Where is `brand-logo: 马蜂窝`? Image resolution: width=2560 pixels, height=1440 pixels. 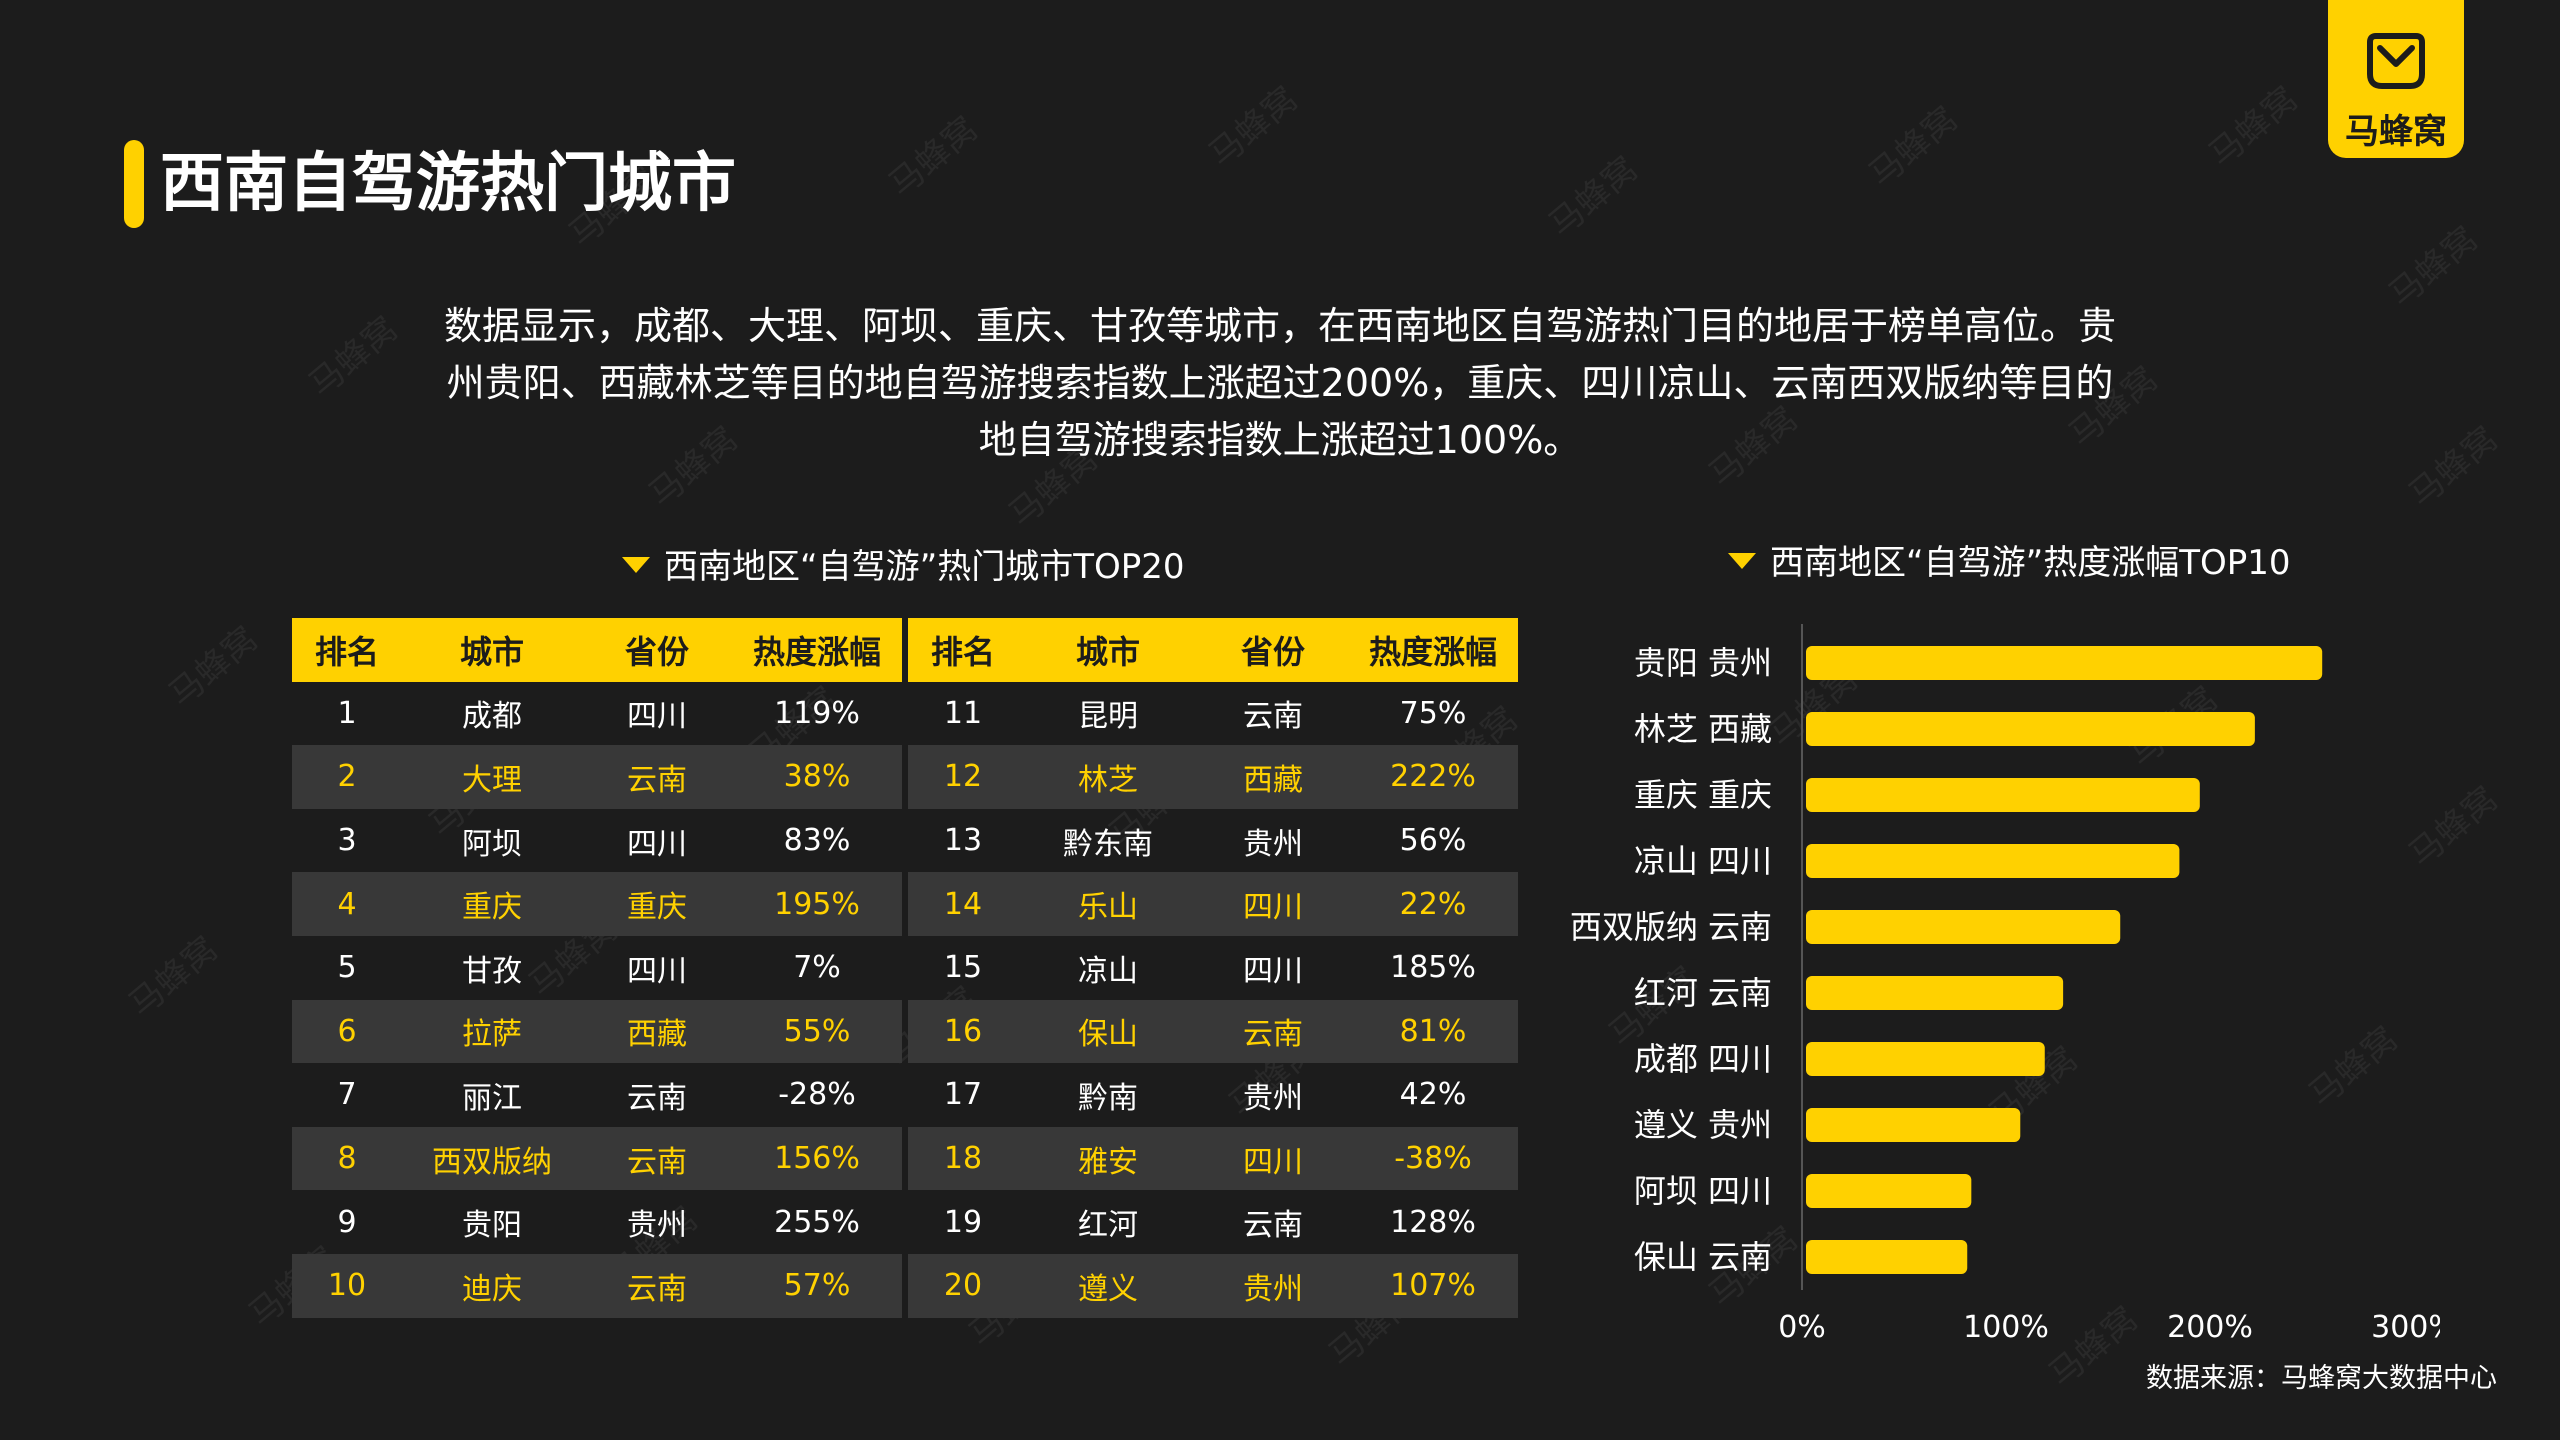 brand-logo: 马蜂窝 is located at coordinates (2396, 79).